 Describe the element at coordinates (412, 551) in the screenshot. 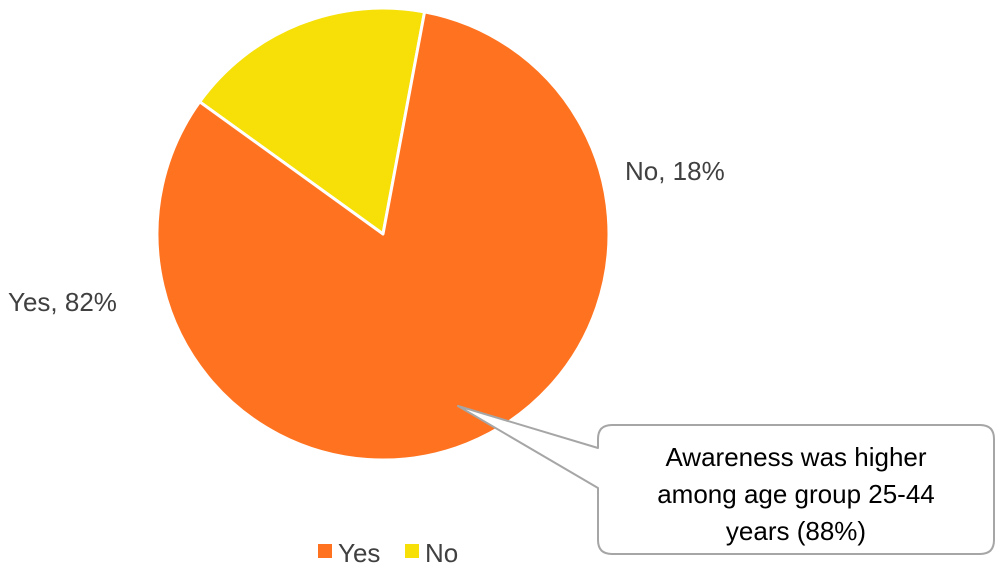

I see `legend-swatch-no` at that location.